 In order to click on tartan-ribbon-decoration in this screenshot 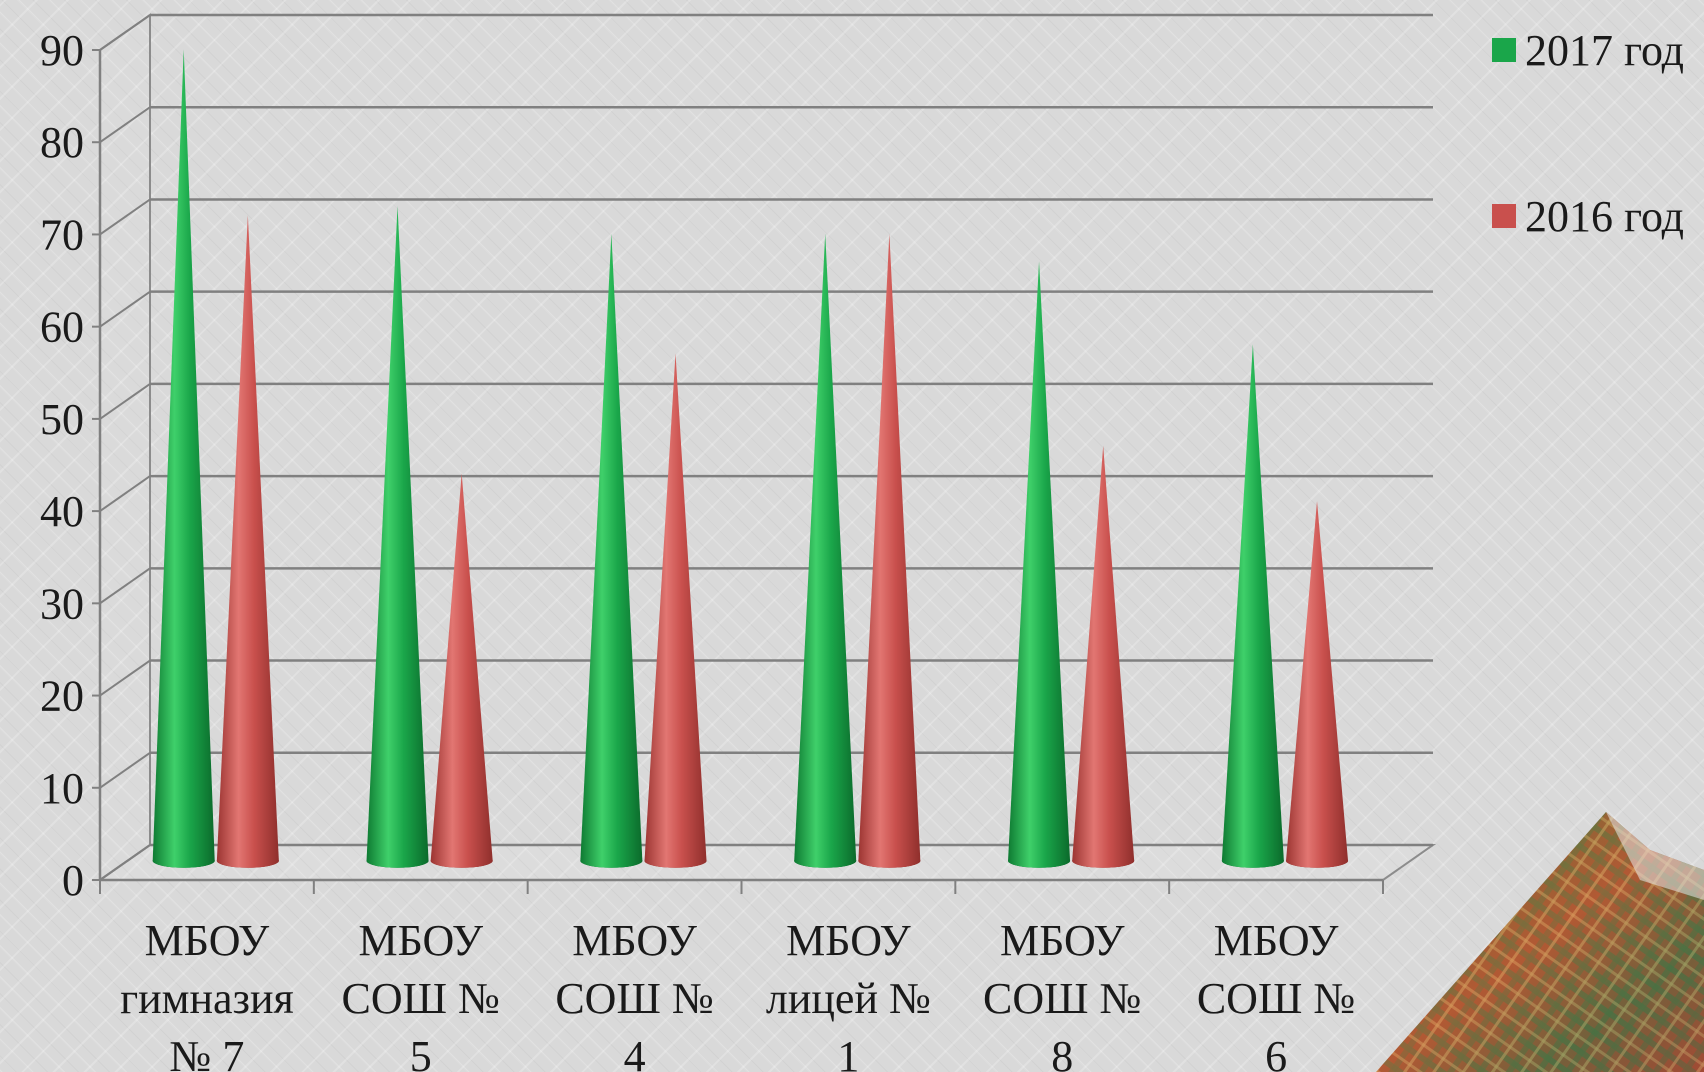, I will do `click(1540, 942)`.